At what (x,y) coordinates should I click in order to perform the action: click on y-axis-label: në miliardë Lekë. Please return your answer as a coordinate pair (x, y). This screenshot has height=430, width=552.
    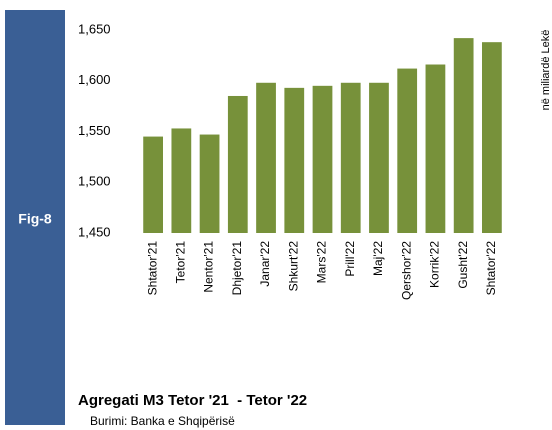
    Looking at the image, I should click on (546, 70).